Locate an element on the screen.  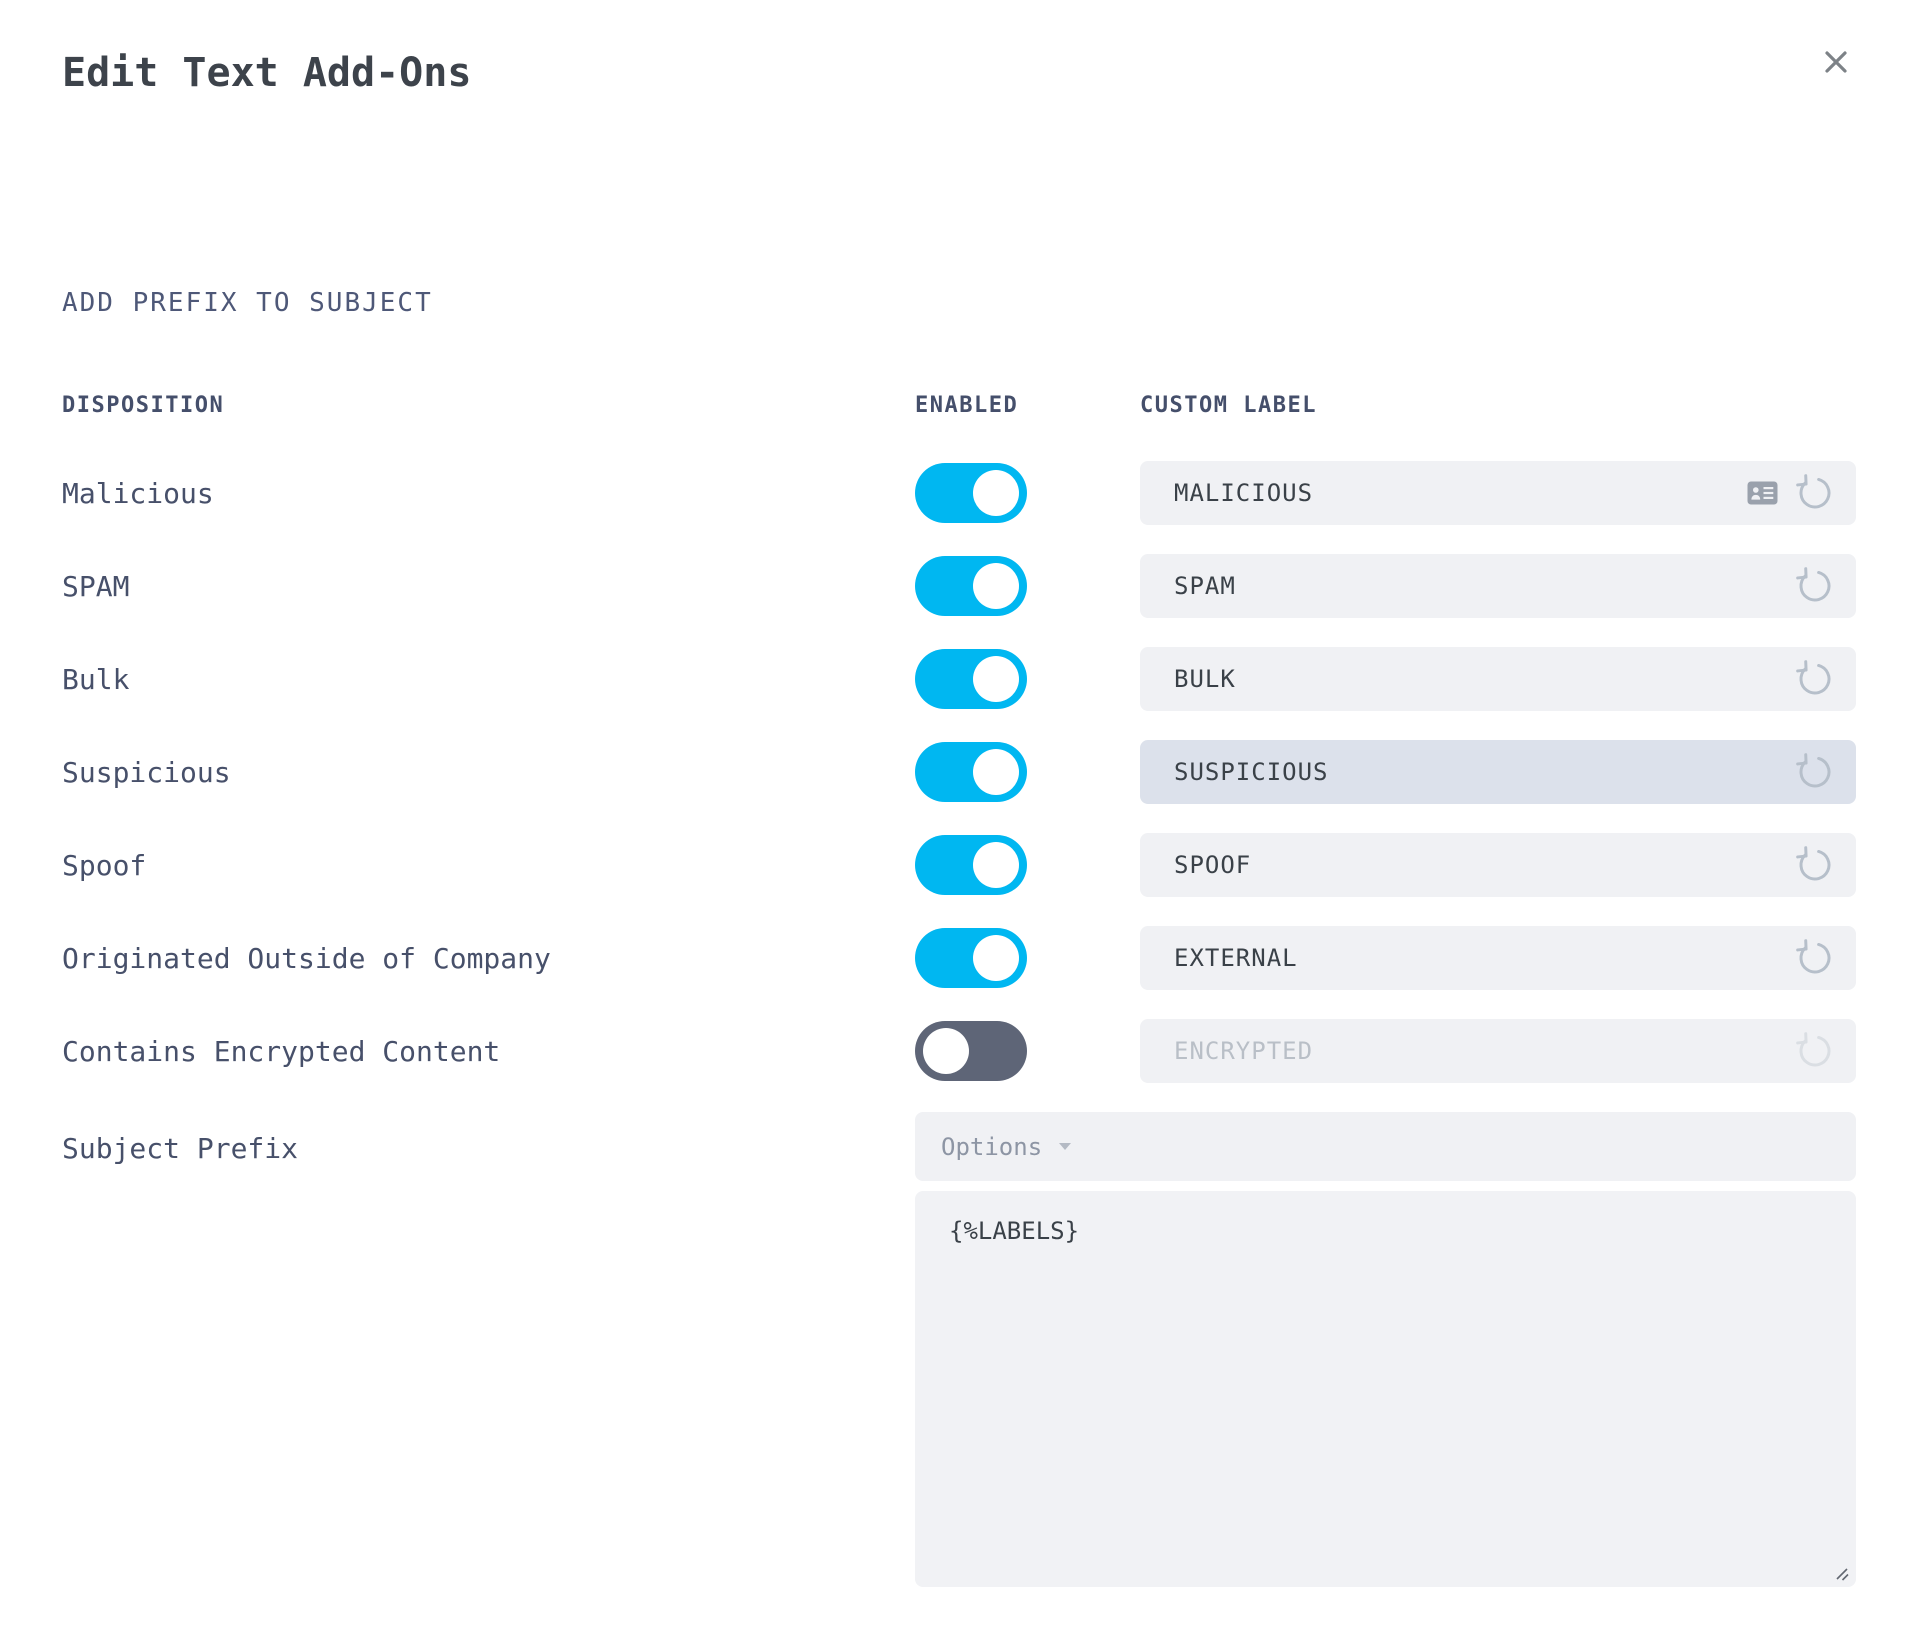
resize-handle-icon is located at coordinates (1841, 1573).